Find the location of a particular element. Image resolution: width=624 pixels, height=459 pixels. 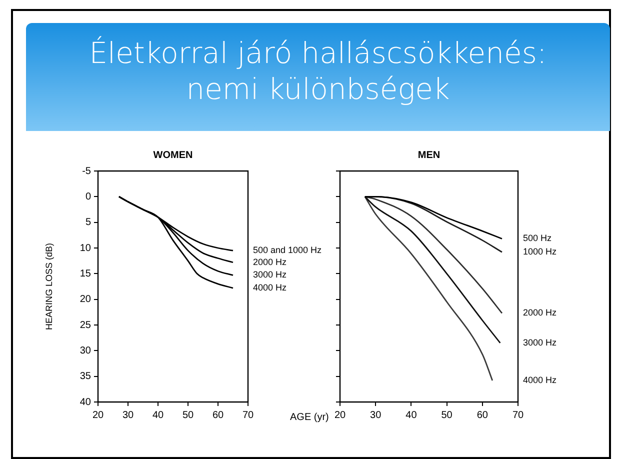

y-tick-label: 10 is located at coordinates (86, 248).